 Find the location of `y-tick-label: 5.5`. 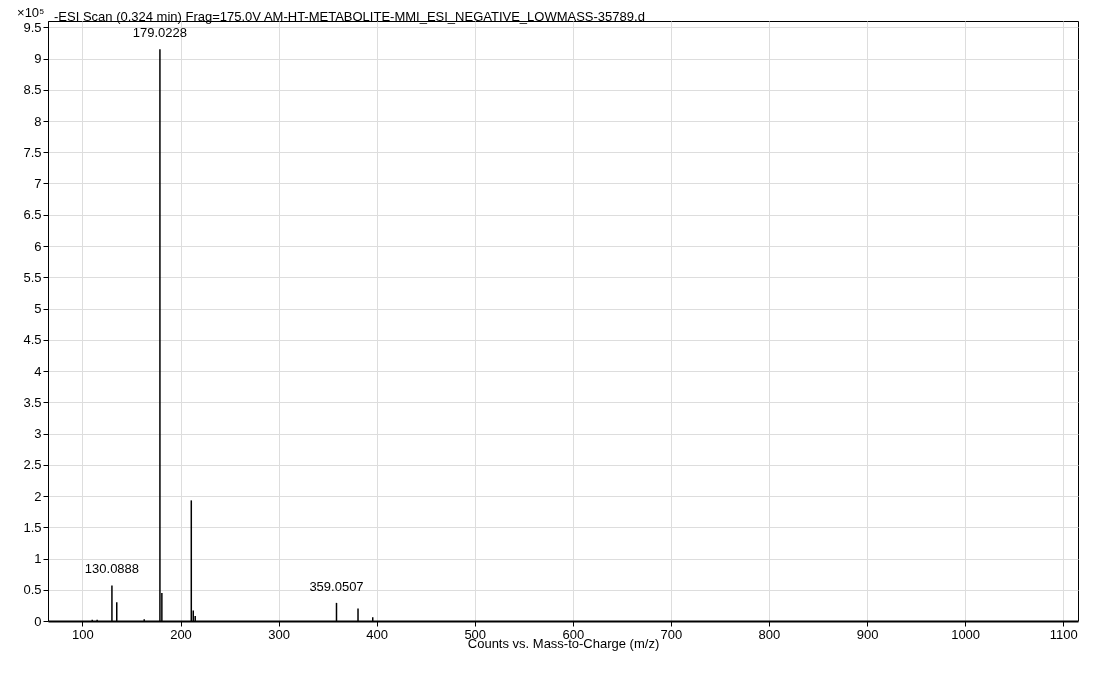

y-tick-label: 5.5 is located at coordinates (32, 277).